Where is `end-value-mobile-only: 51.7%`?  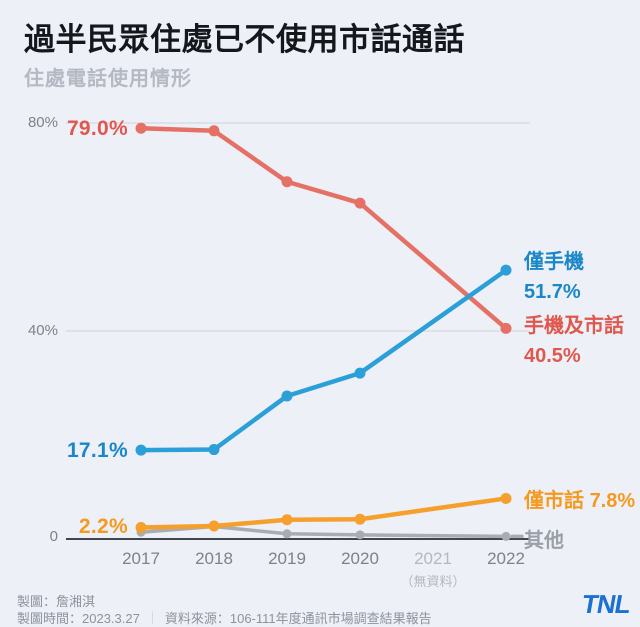 end-value-mobile-only: 51.7% is located at coordinates (552, 292).